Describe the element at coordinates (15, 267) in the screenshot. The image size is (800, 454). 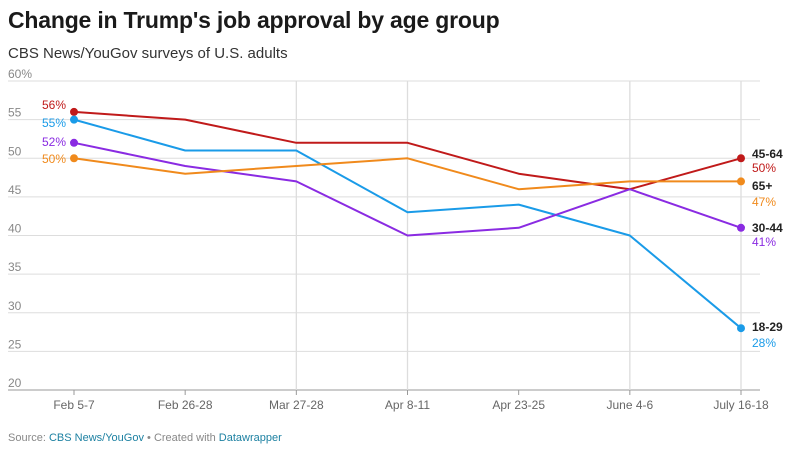
I see `y-tick-label: 35` at that location.